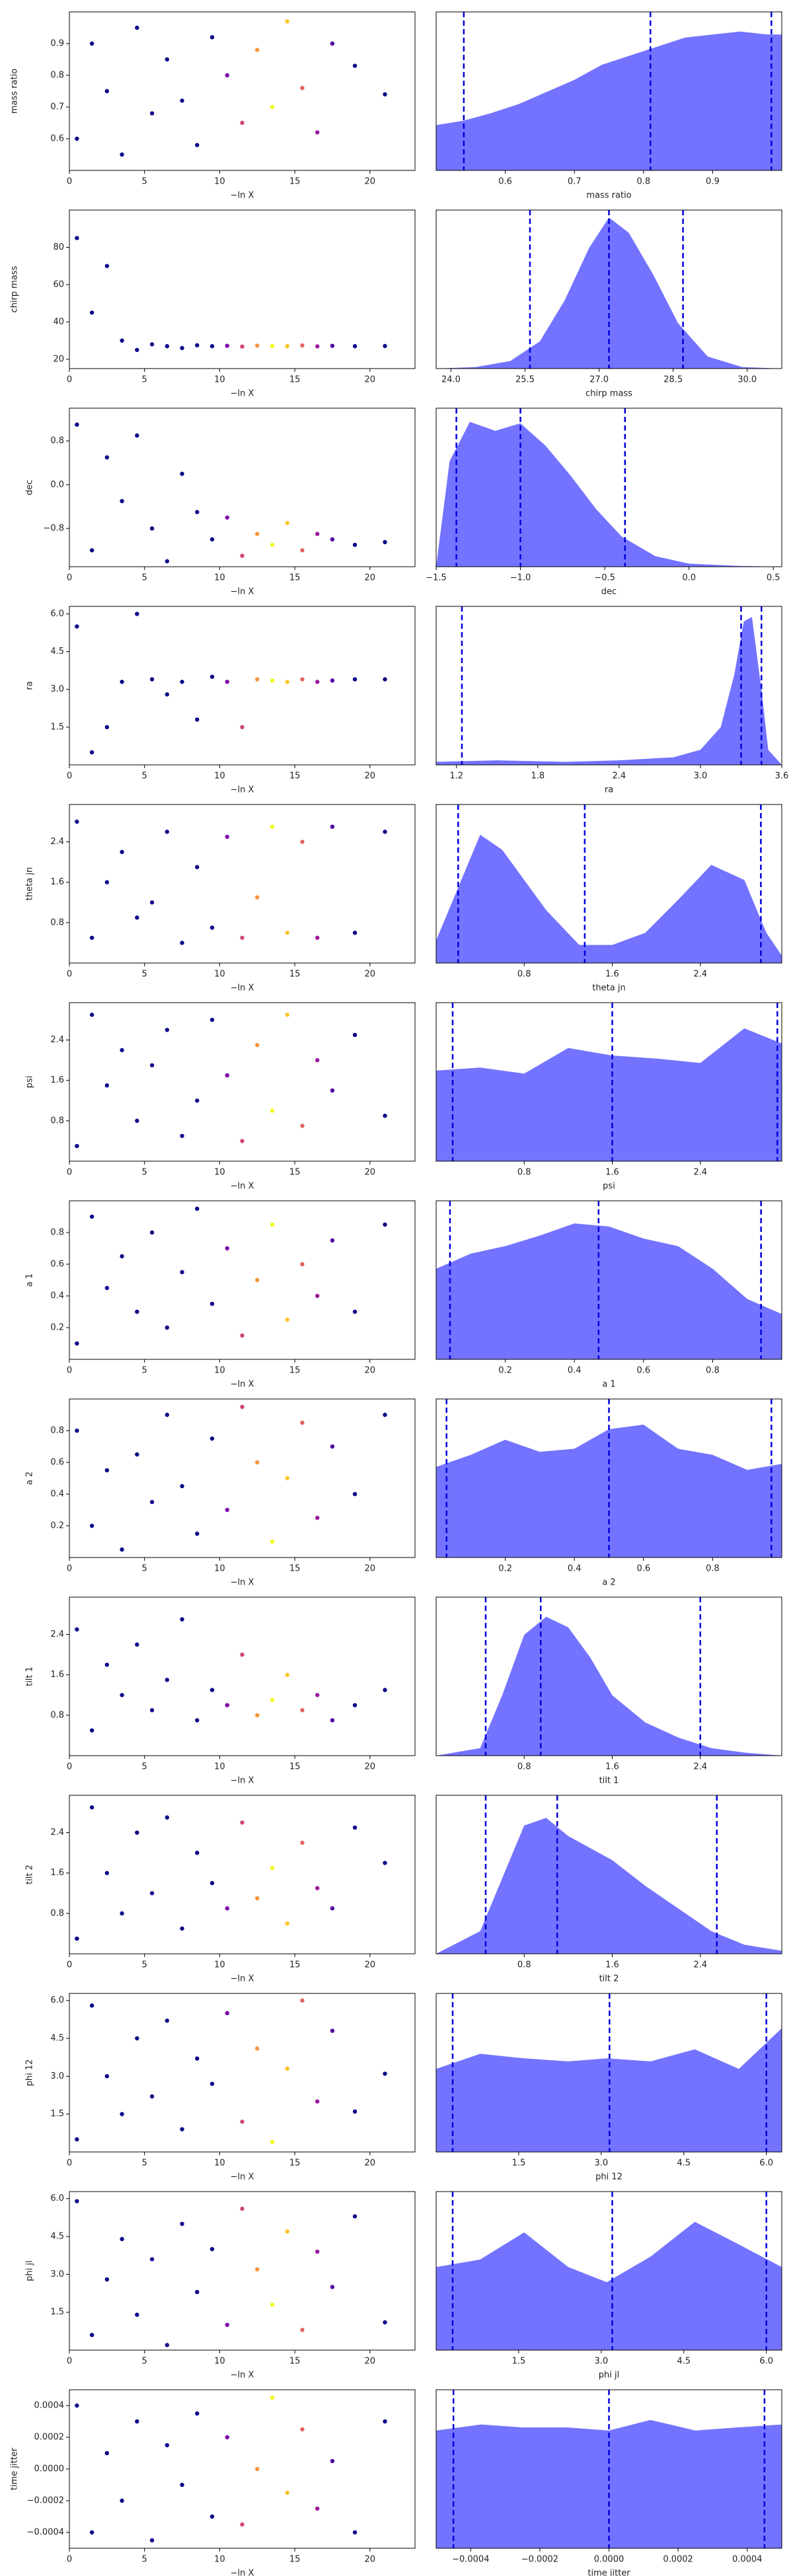 The height and width of the screenshot is (2576, 793). Describe the element at coordinates (609, 790) in the screenshot. I see `x-axis-label: ra` at that location.